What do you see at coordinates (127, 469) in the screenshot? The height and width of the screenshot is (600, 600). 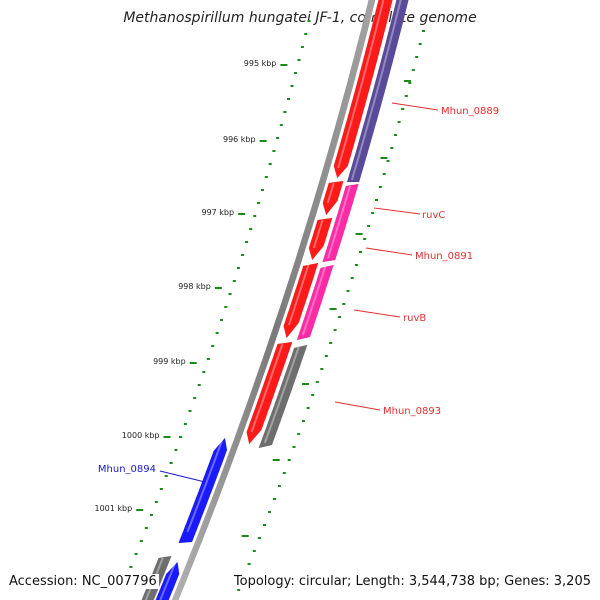 I see `gene-label: Mhun_0894` at bounding box center [127, 469].